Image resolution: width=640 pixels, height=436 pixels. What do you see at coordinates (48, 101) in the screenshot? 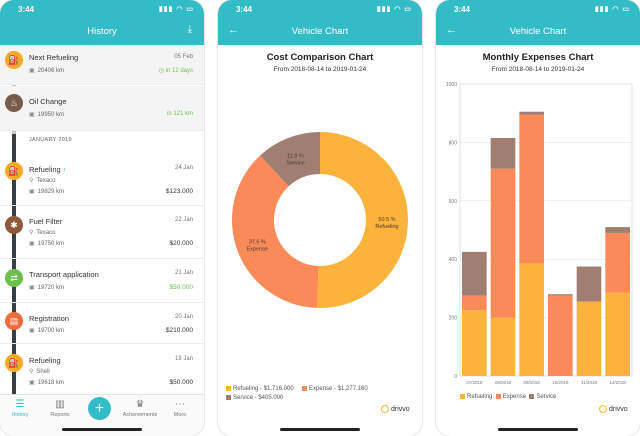
I see `item-title: Oil Change` at bounding box center [48, 101].